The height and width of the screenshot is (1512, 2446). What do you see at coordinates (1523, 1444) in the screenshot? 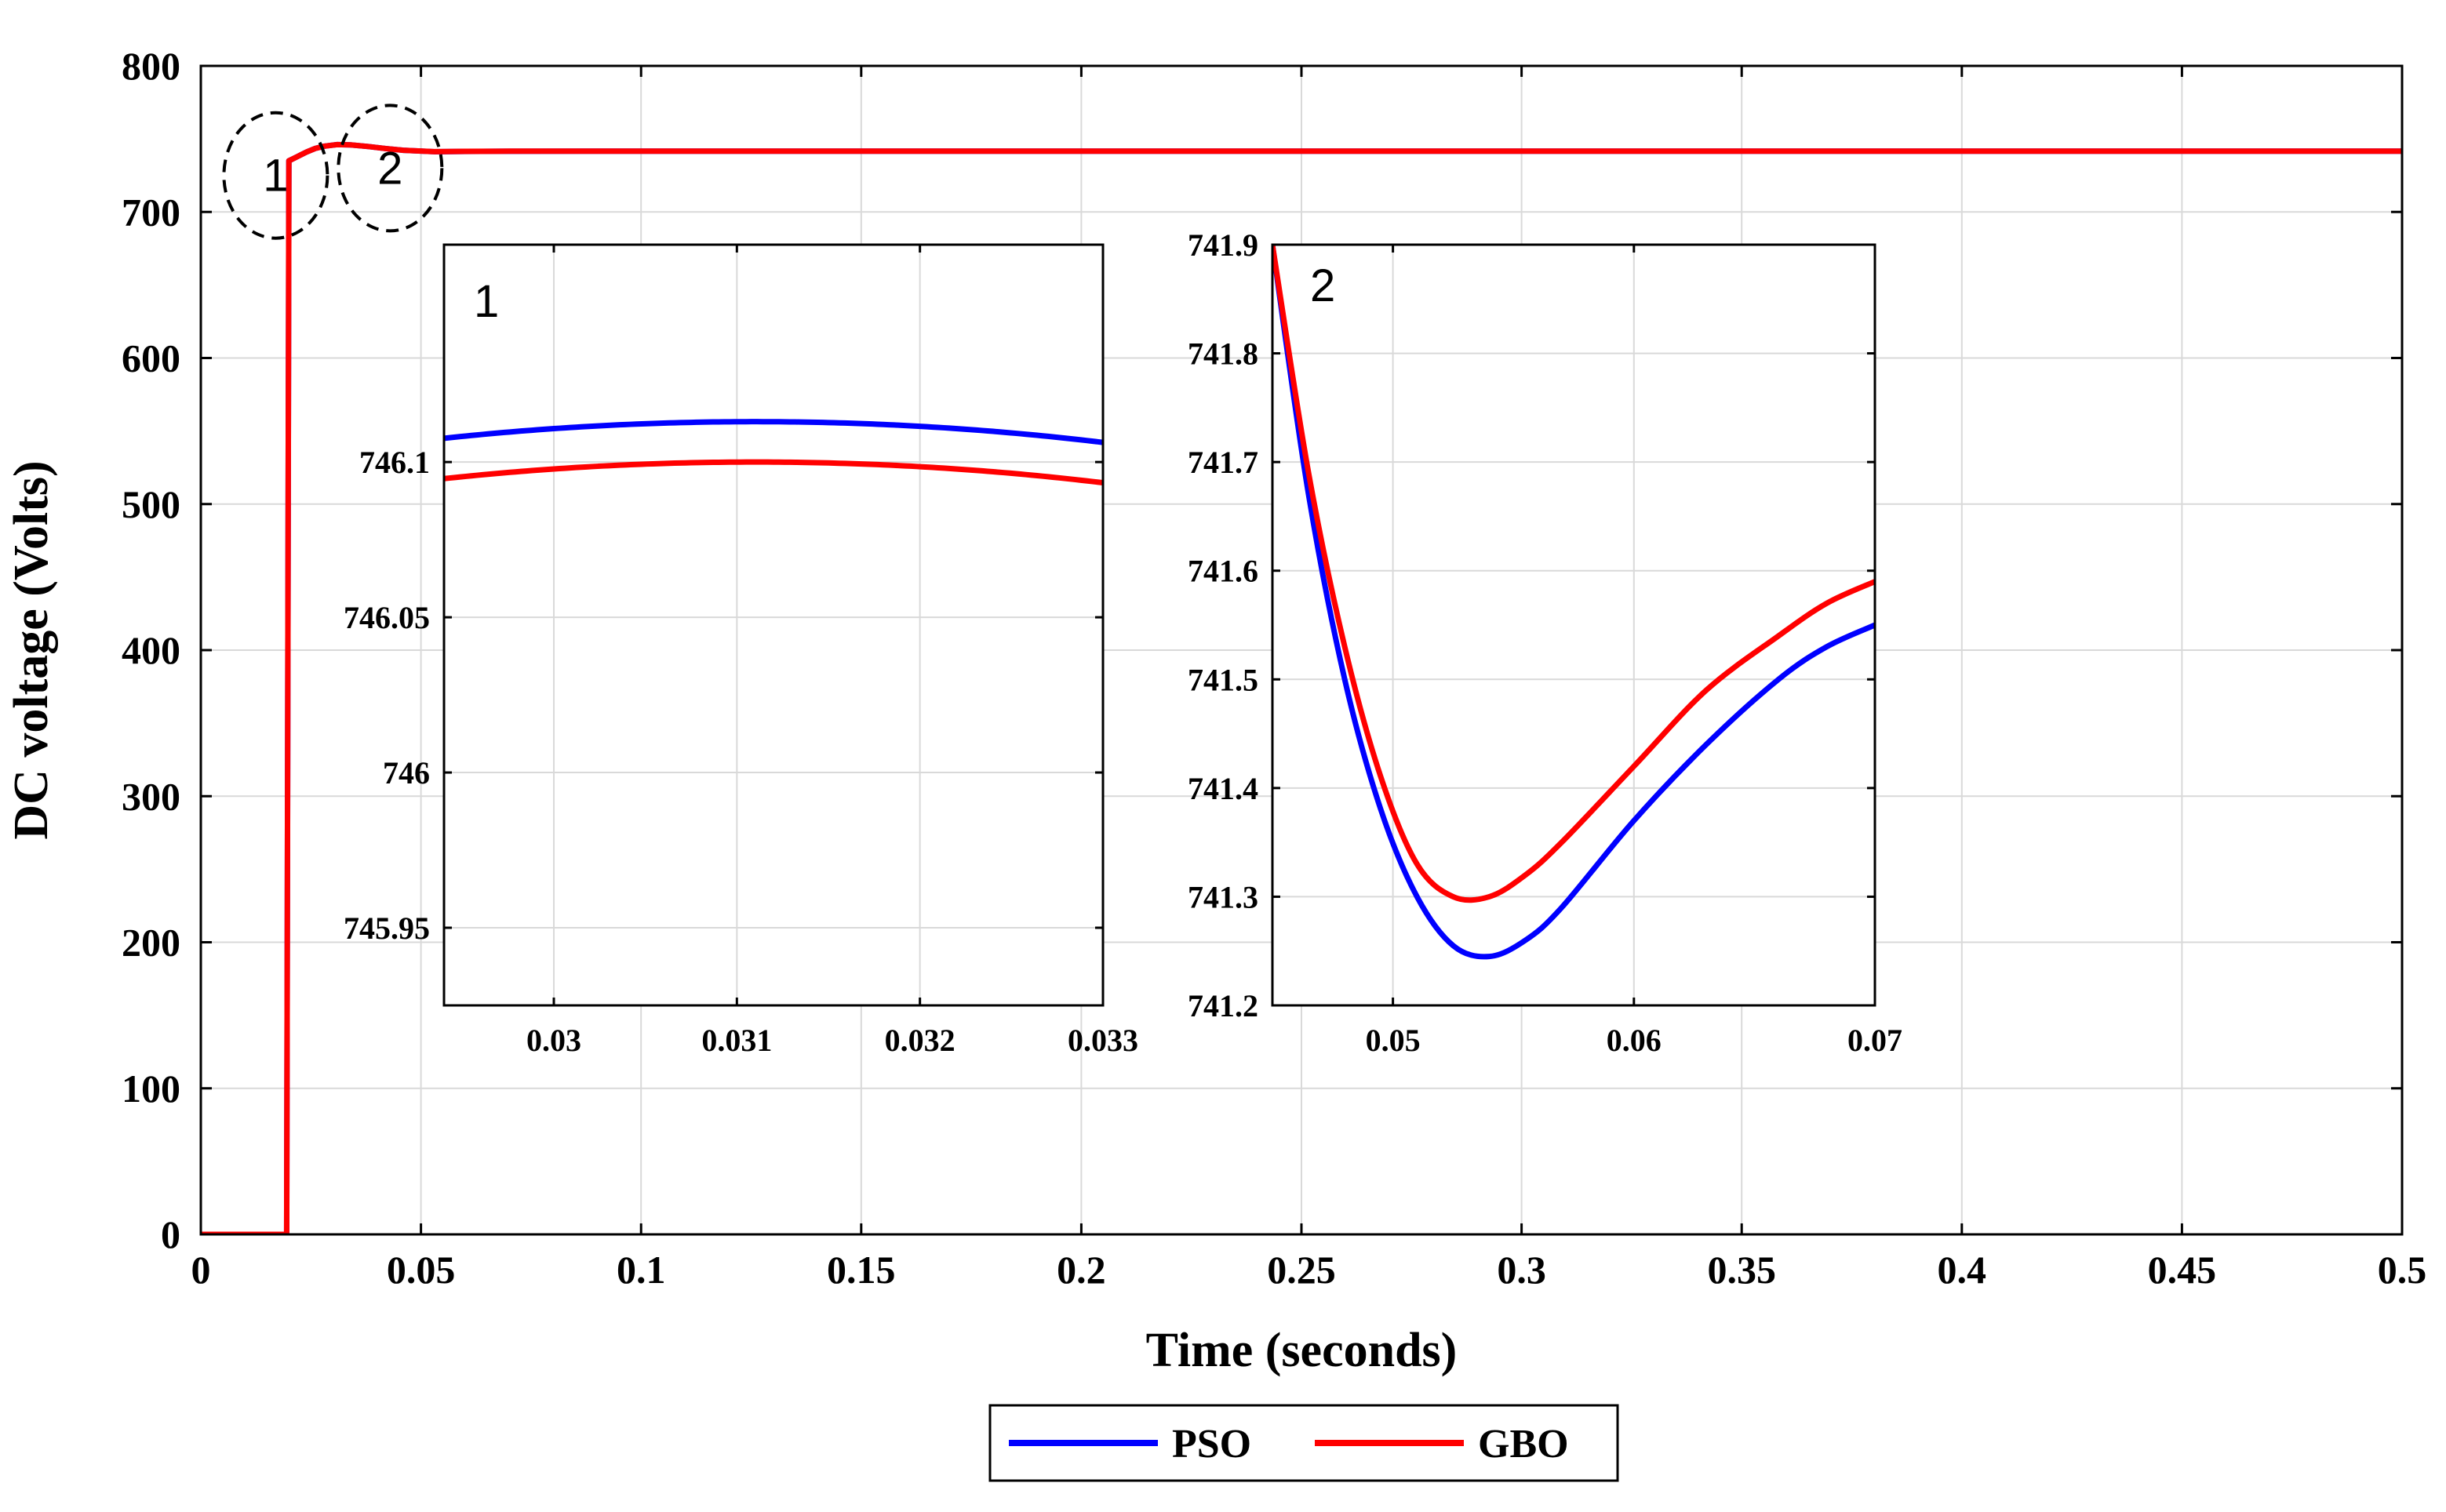
I see `legend-label-gbo: GBO` at bounding box center [1523, 1444].